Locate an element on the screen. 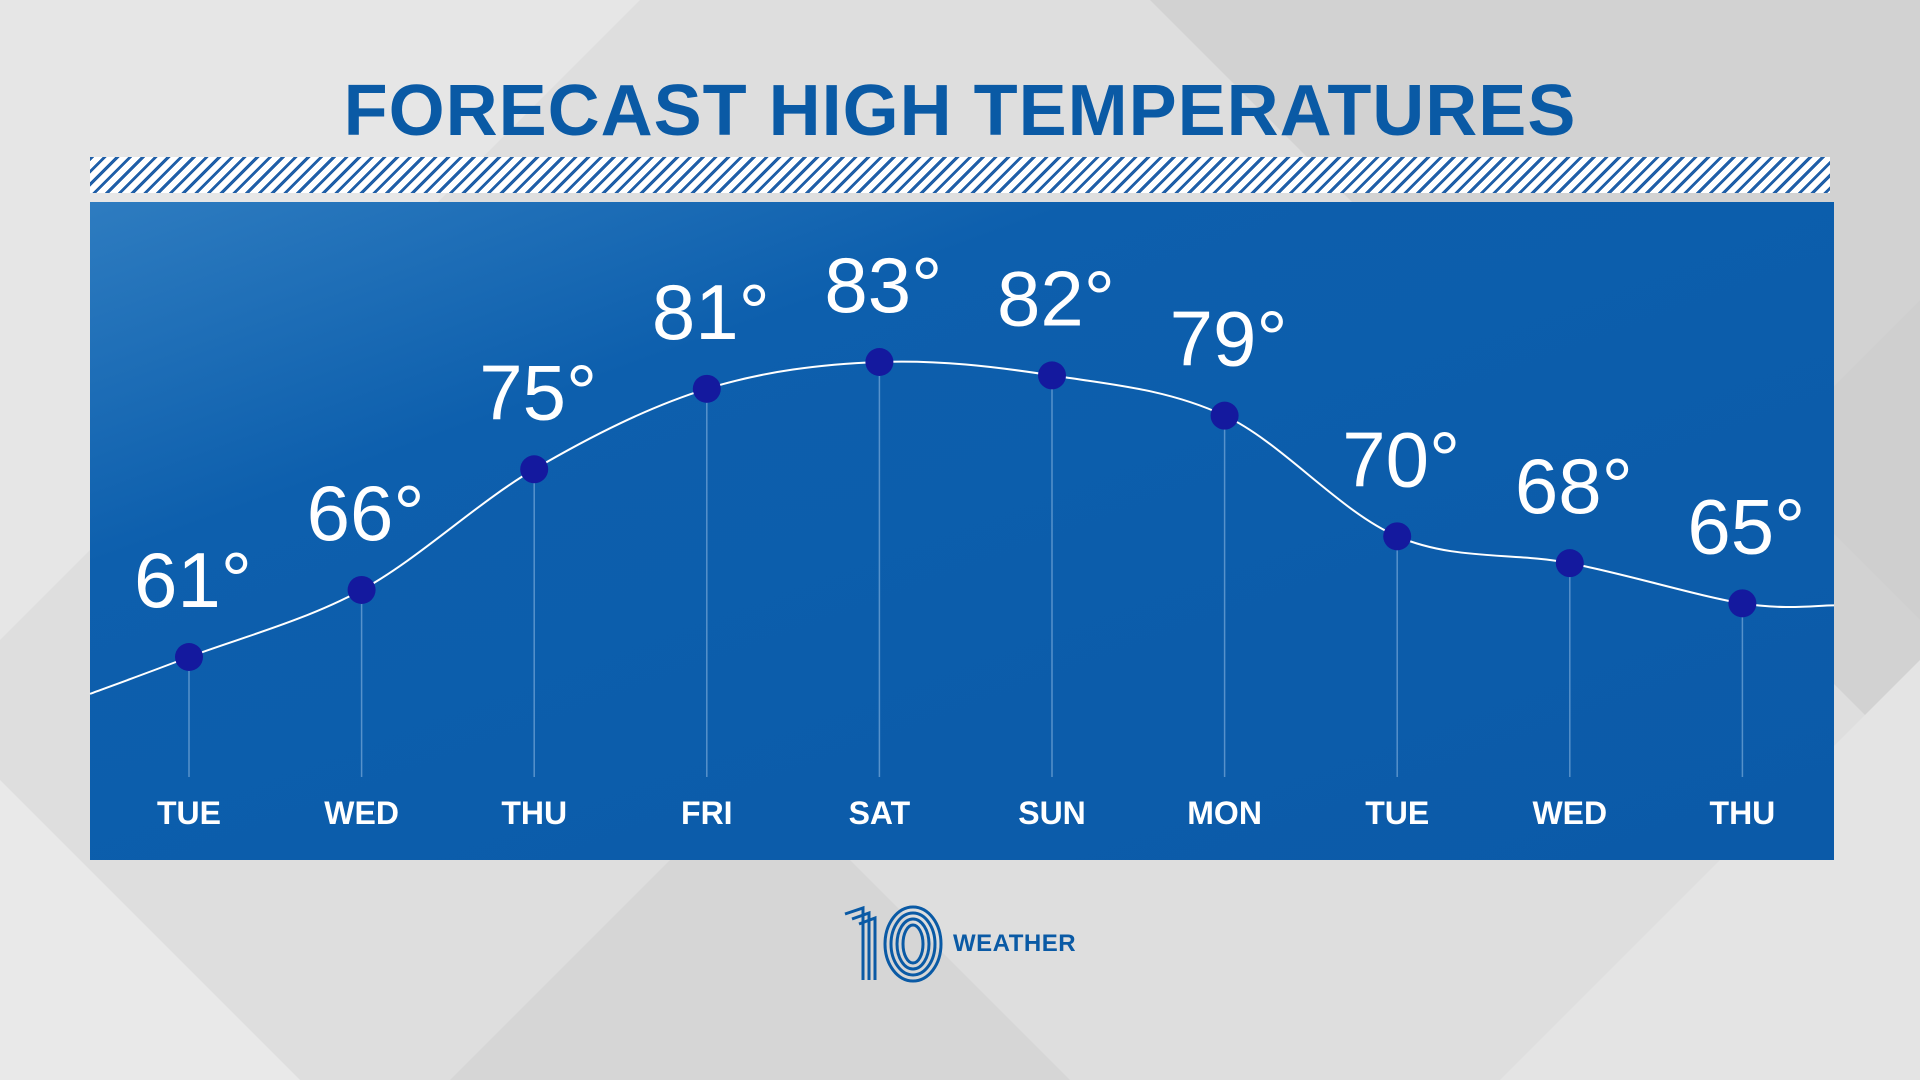 Image resolution: width=1920 pixels, height=1080 pixels. day-label: SAT is located at coordinates (880, 813).